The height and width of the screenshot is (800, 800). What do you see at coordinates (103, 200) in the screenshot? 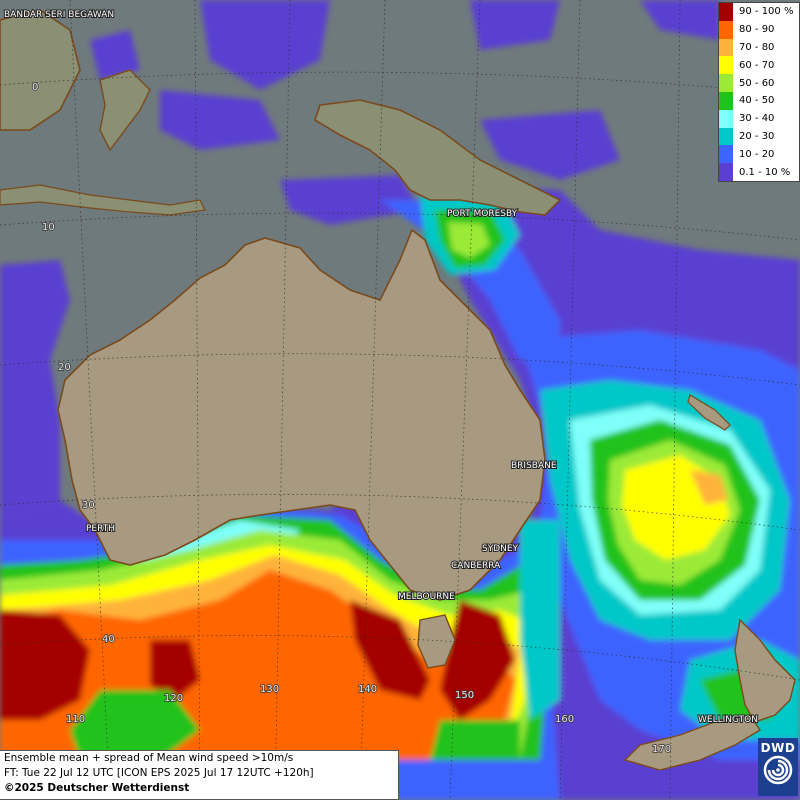
I see `sunda-islands` at bounding box center [103, 200].